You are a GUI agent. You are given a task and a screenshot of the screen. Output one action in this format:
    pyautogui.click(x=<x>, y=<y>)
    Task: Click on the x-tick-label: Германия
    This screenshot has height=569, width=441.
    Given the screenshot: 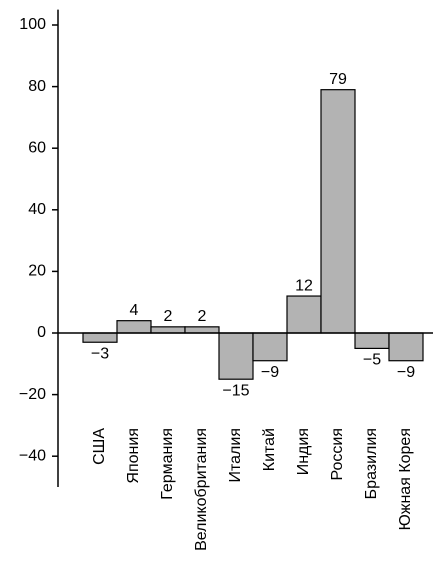 What is the action you would take?
    pyautogui.click(x=167, y=464)
    